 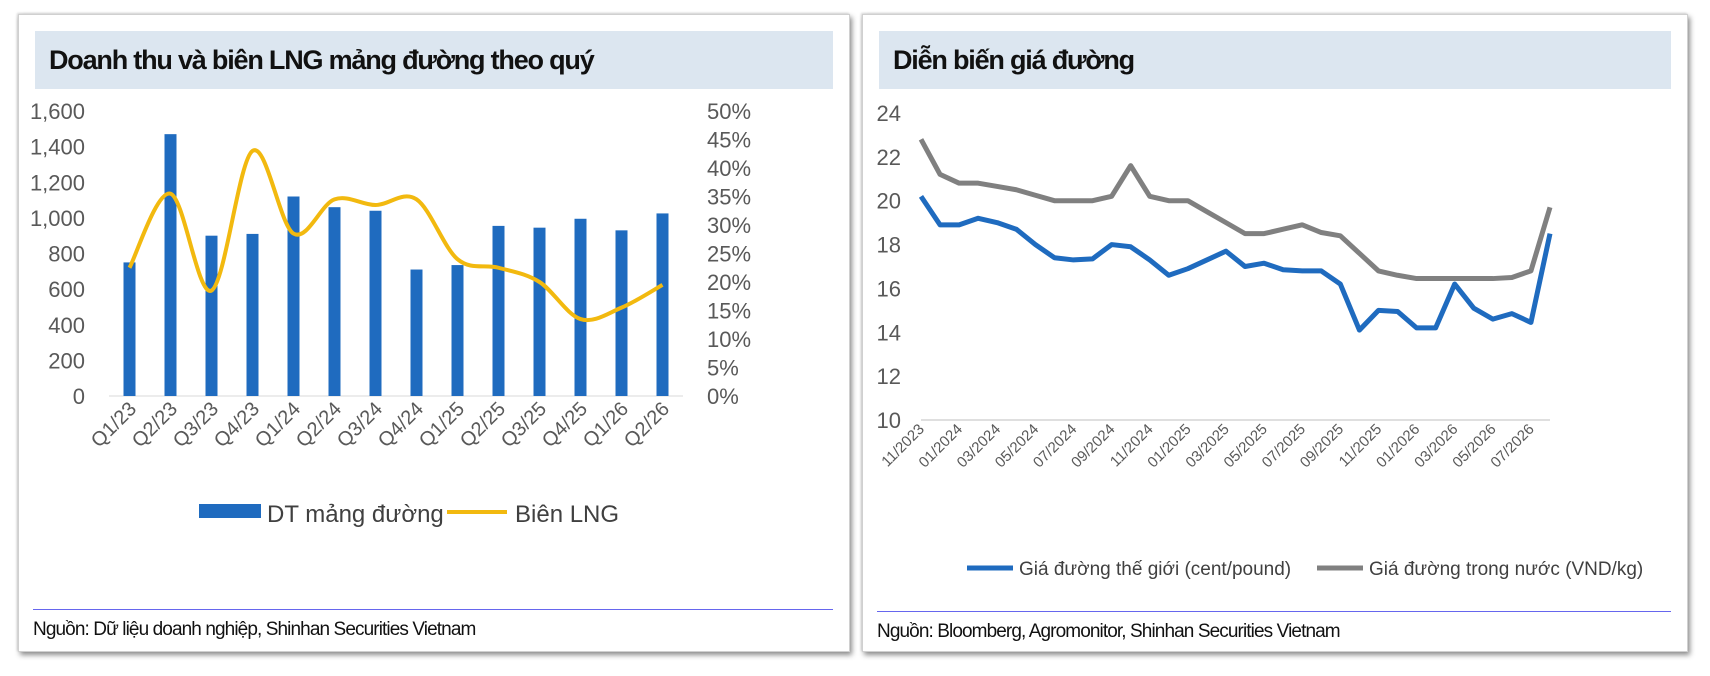 What do you see at coordinates (889, 245) in the screenshot?
I see `y-axis-tick-label: 18` at bounding box center [889, 245].